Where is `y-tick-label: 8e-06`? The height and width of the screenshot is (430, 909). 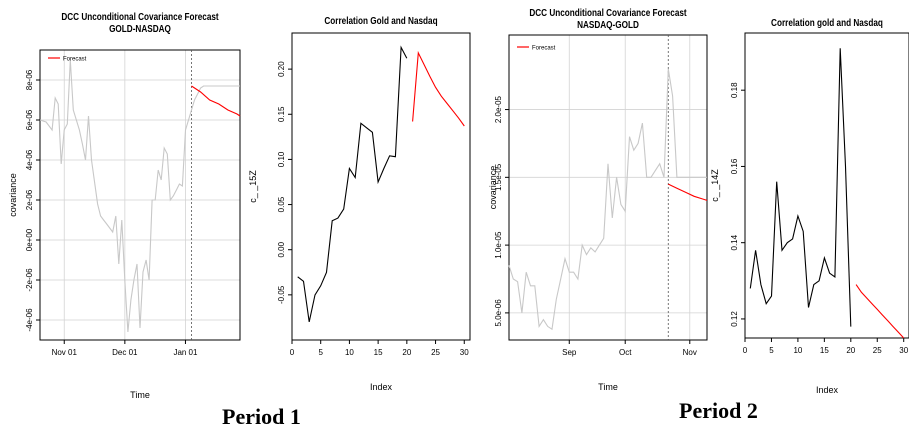 y-tick-label: 8e-06 is located at coordinates (29, 79).